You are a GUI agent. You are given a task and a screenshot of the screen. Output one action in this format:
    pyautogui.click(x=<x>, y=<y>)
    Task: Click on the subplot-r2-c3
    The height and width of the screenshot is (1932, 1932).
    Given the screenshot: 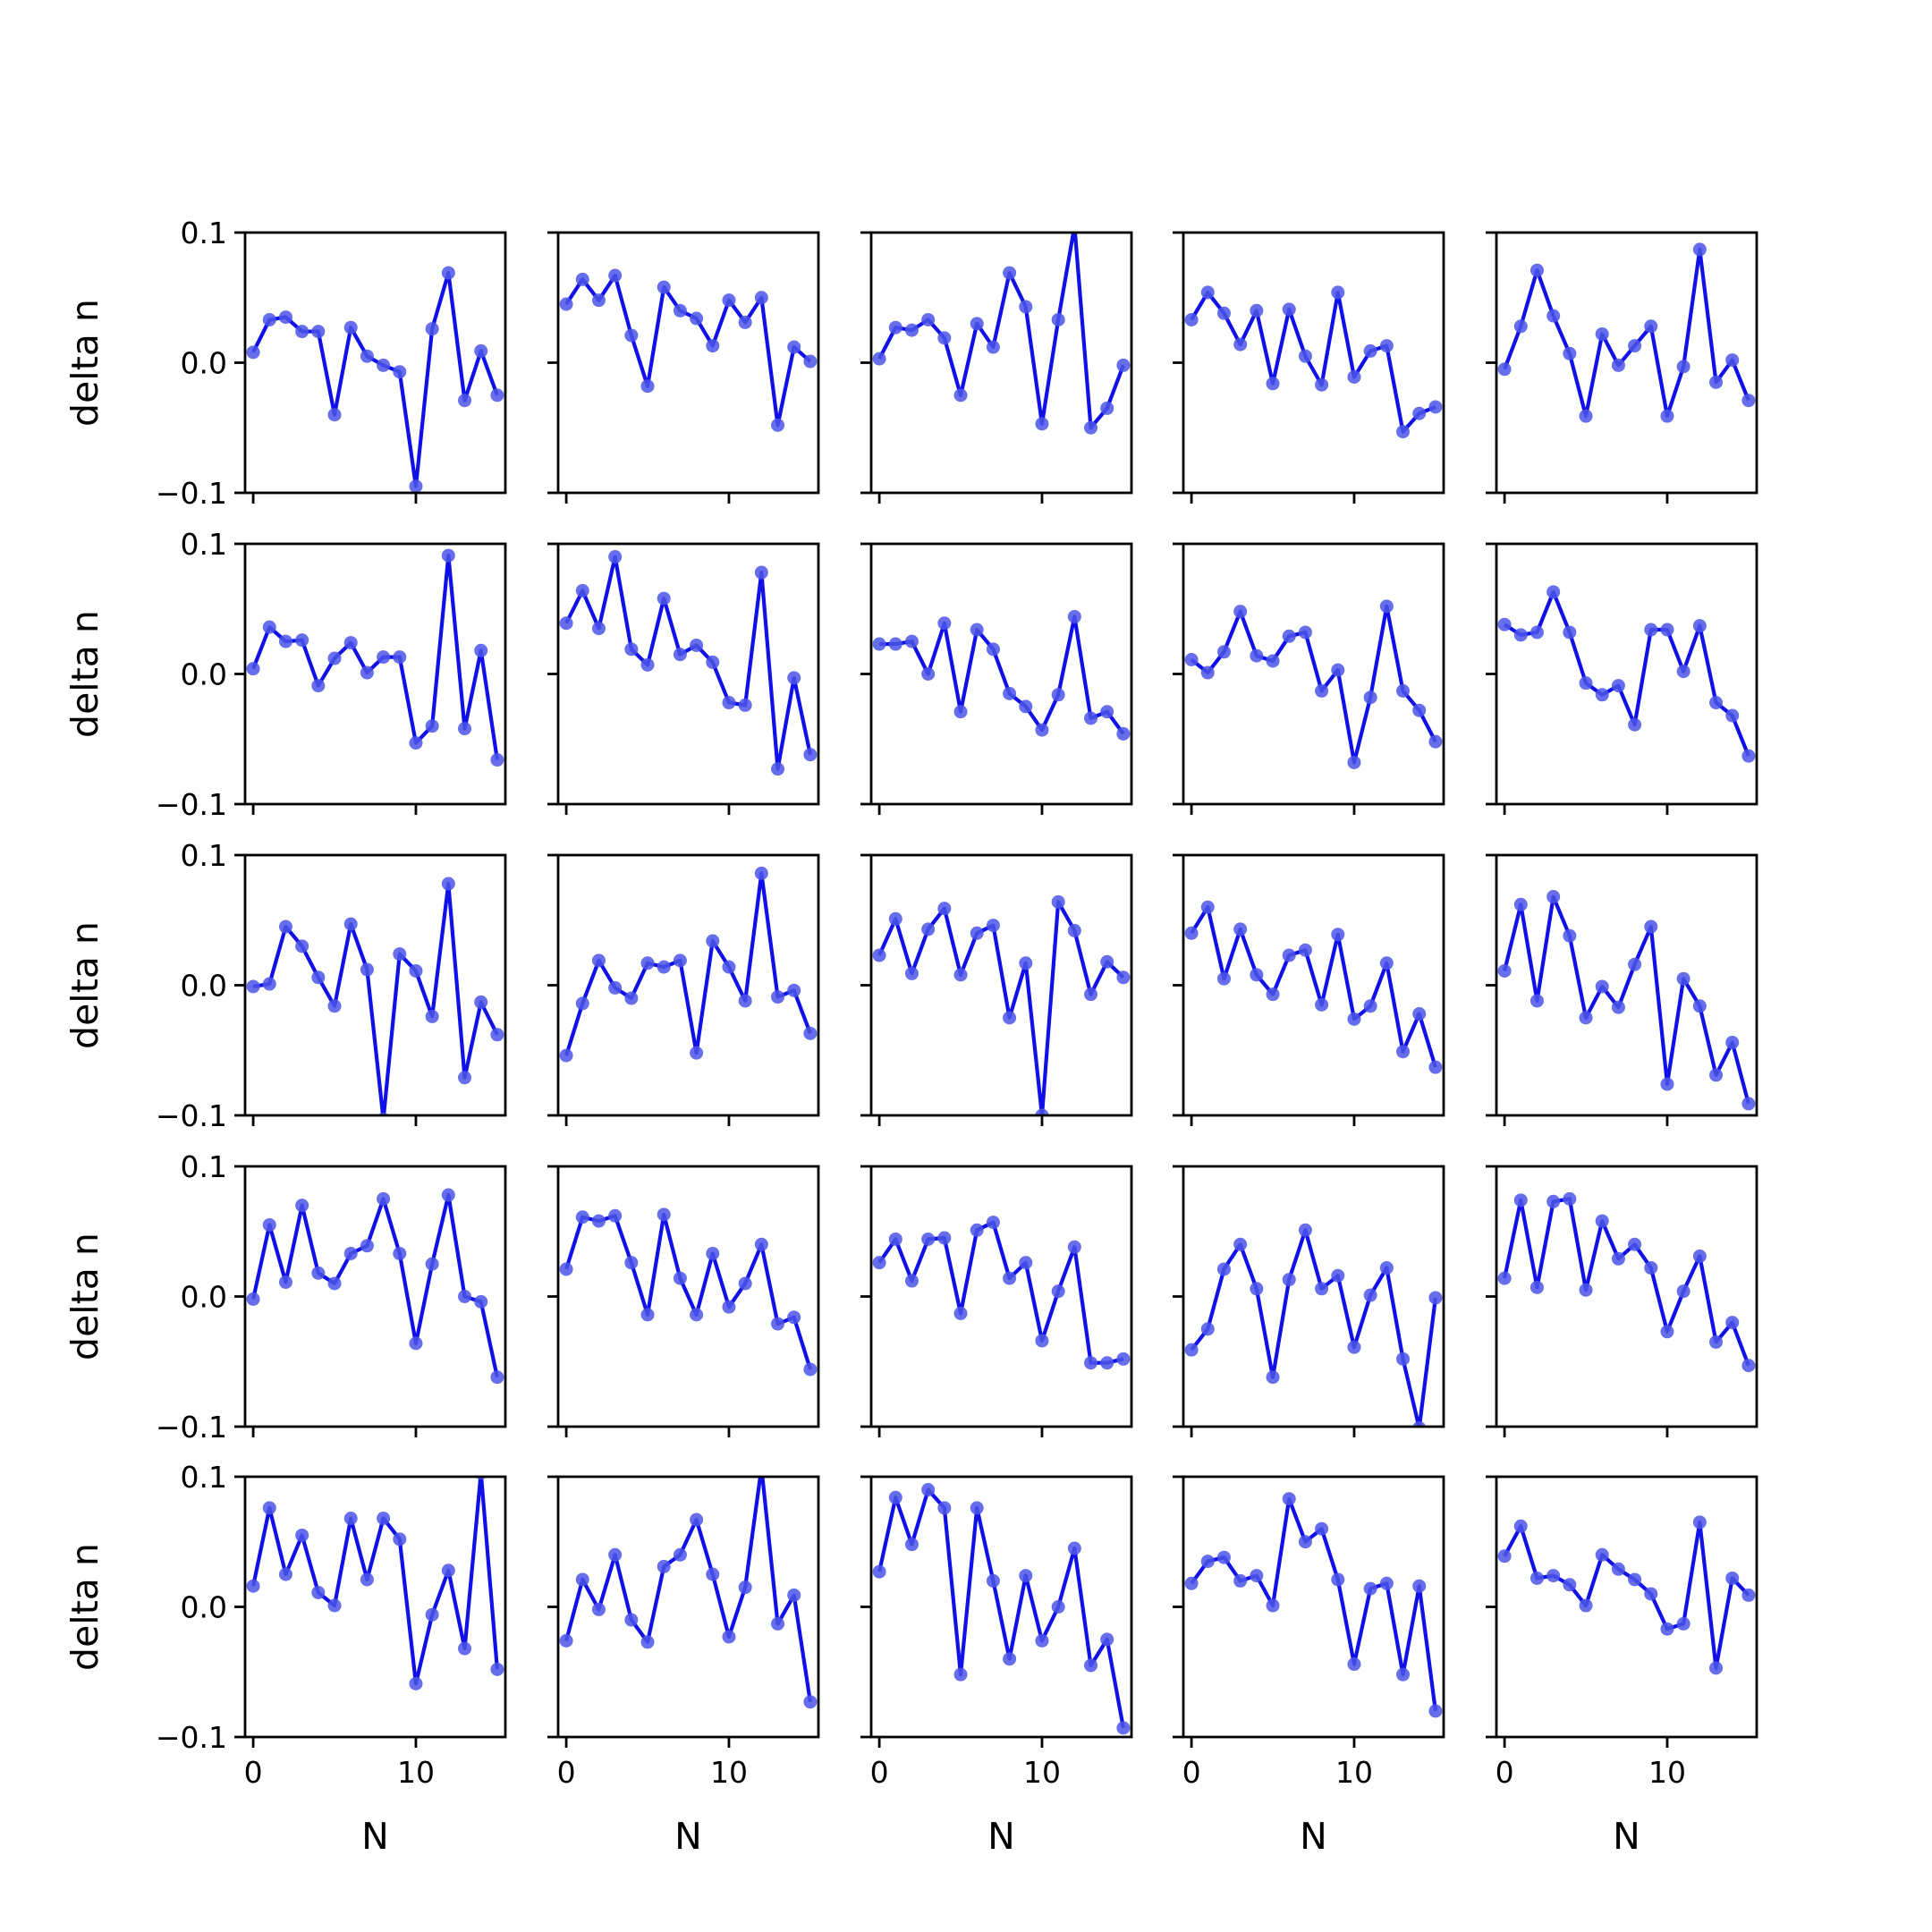 What is the action you would take?
    pyautogui.click(x=996, y=678)
    